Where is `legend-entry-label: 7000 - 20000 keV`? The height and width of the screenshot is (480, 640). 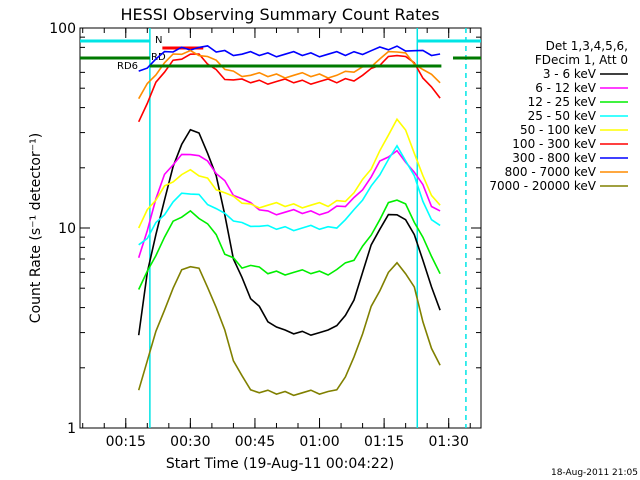
legend-entry-label: 7000 - 20000 keV is located at coordinates (542, 186).